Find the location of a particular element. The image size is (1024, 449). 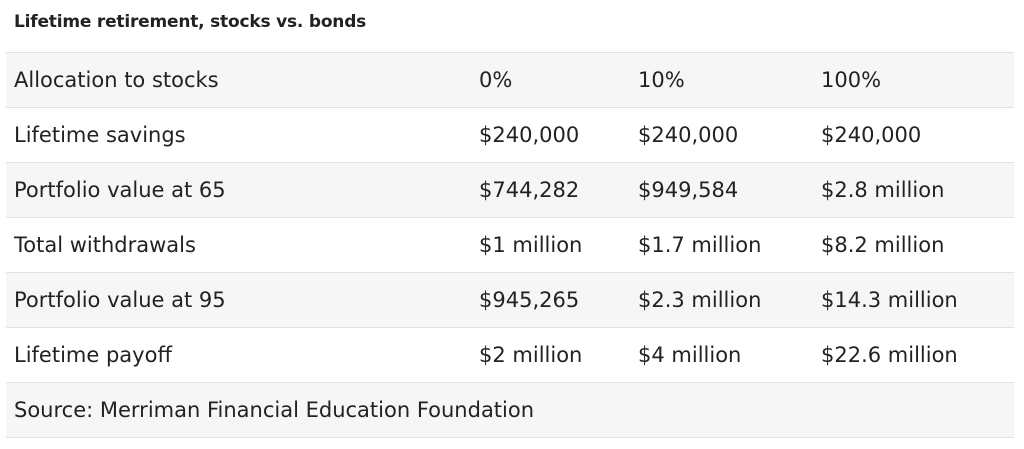

row-label: Lifetime payoff is located at coordinates (93, 355).